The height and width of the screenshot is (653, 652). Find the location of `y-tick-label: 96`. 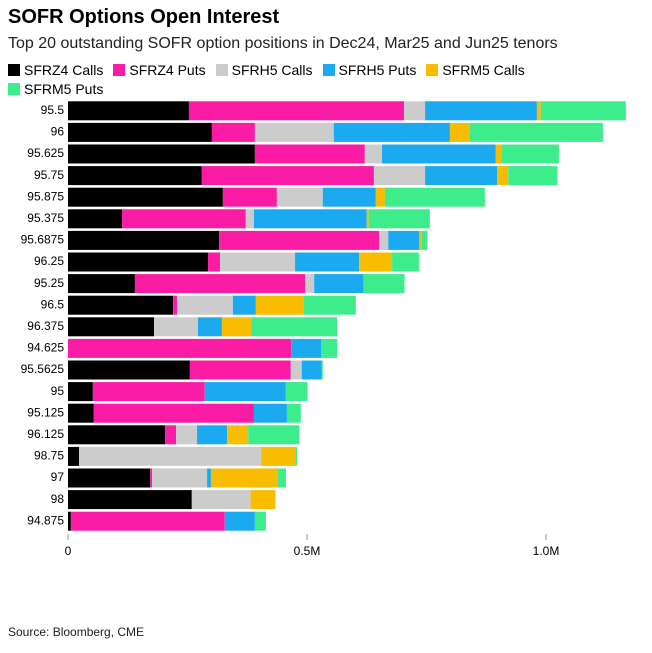

y-tick-label: 96 is located at coordinates (58, 132).